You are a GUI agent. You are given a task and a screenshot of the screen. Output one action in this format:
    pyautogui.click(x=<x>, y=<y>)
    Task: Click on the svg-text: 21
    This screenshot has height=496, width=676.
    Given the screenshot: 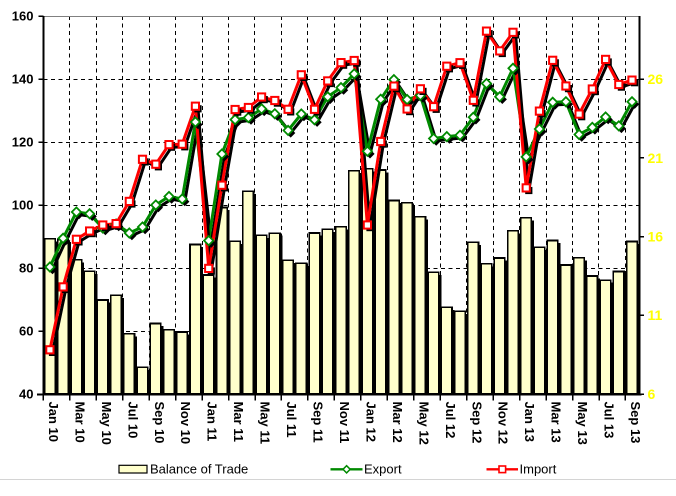 What is the action you would take?
    pyautogui.click(x=656, y=158)
    